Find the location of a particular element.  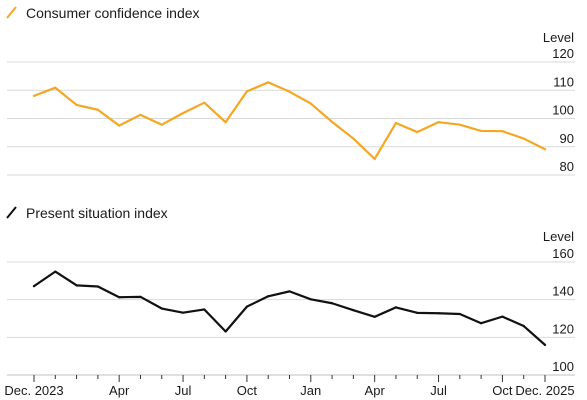

y-tick-label-present-situation: 140 is located at coordinates (563, 291).